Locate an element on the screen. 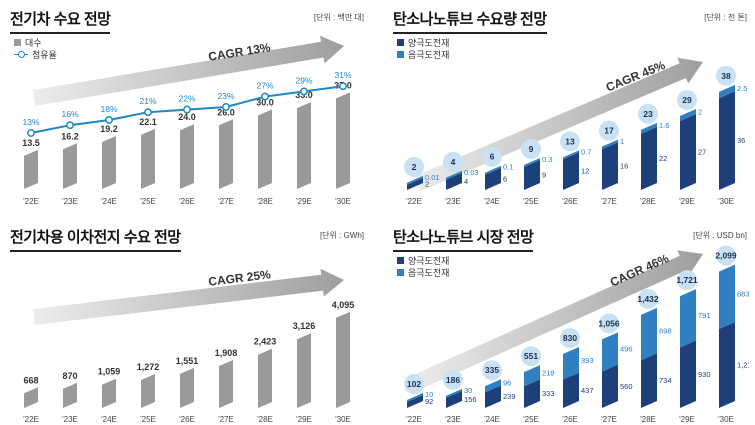 This screenshot has width=755, height=425. data-label: 4,095 is located at coordinates (343, 305).